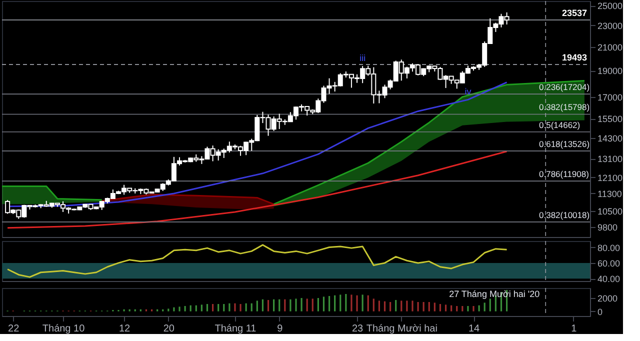 The height and width of the screenshot is (341, 640). What do you see at coordinates (574, 13) in the screenshot?
I see `ref-line-label: 23537` at bounding box center [574, 13].